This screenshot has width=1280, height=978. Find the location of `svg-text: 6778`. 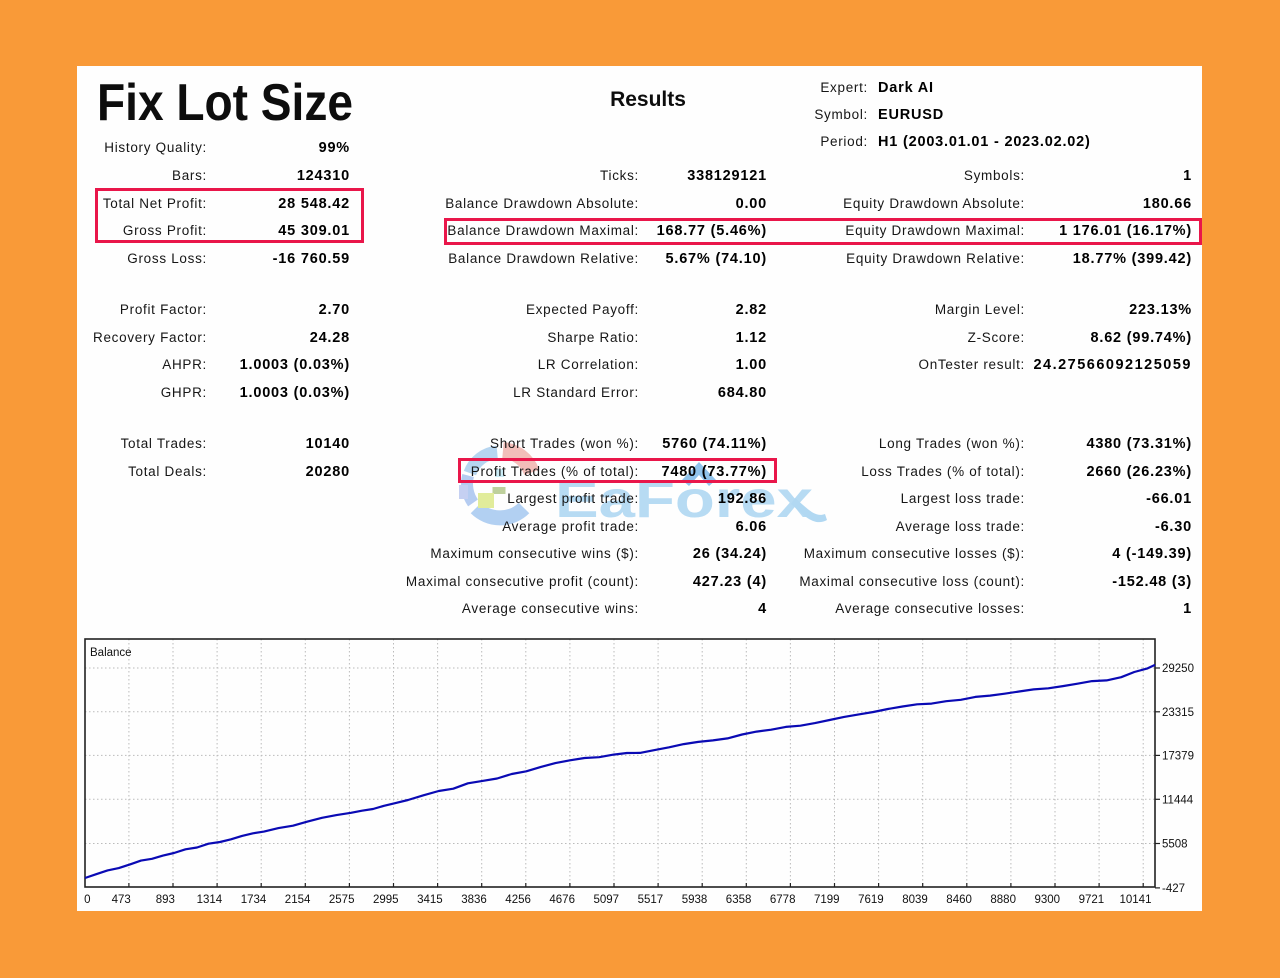

svg-text: 6778 is located at coordinates (783, 900).